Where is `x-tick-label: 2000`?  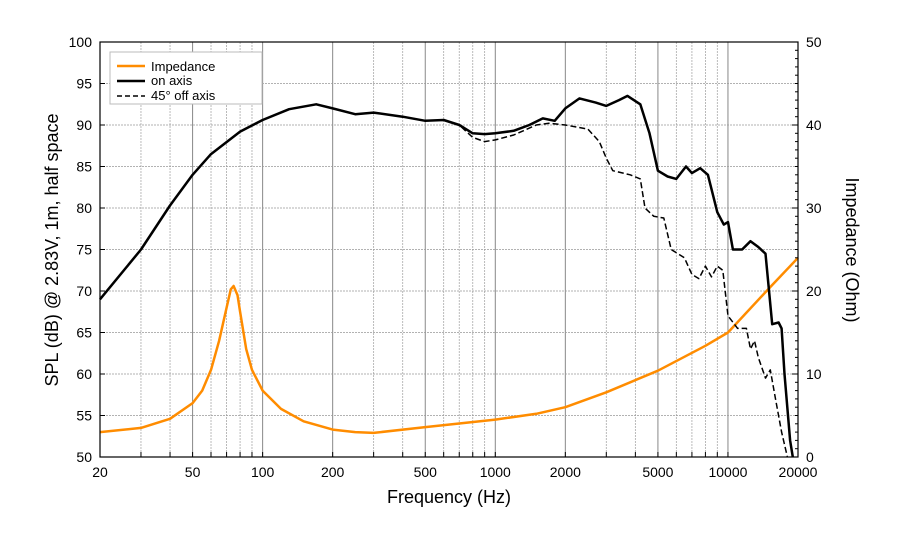 x-tick-label: 2000 is located at coordinates (565, 472).